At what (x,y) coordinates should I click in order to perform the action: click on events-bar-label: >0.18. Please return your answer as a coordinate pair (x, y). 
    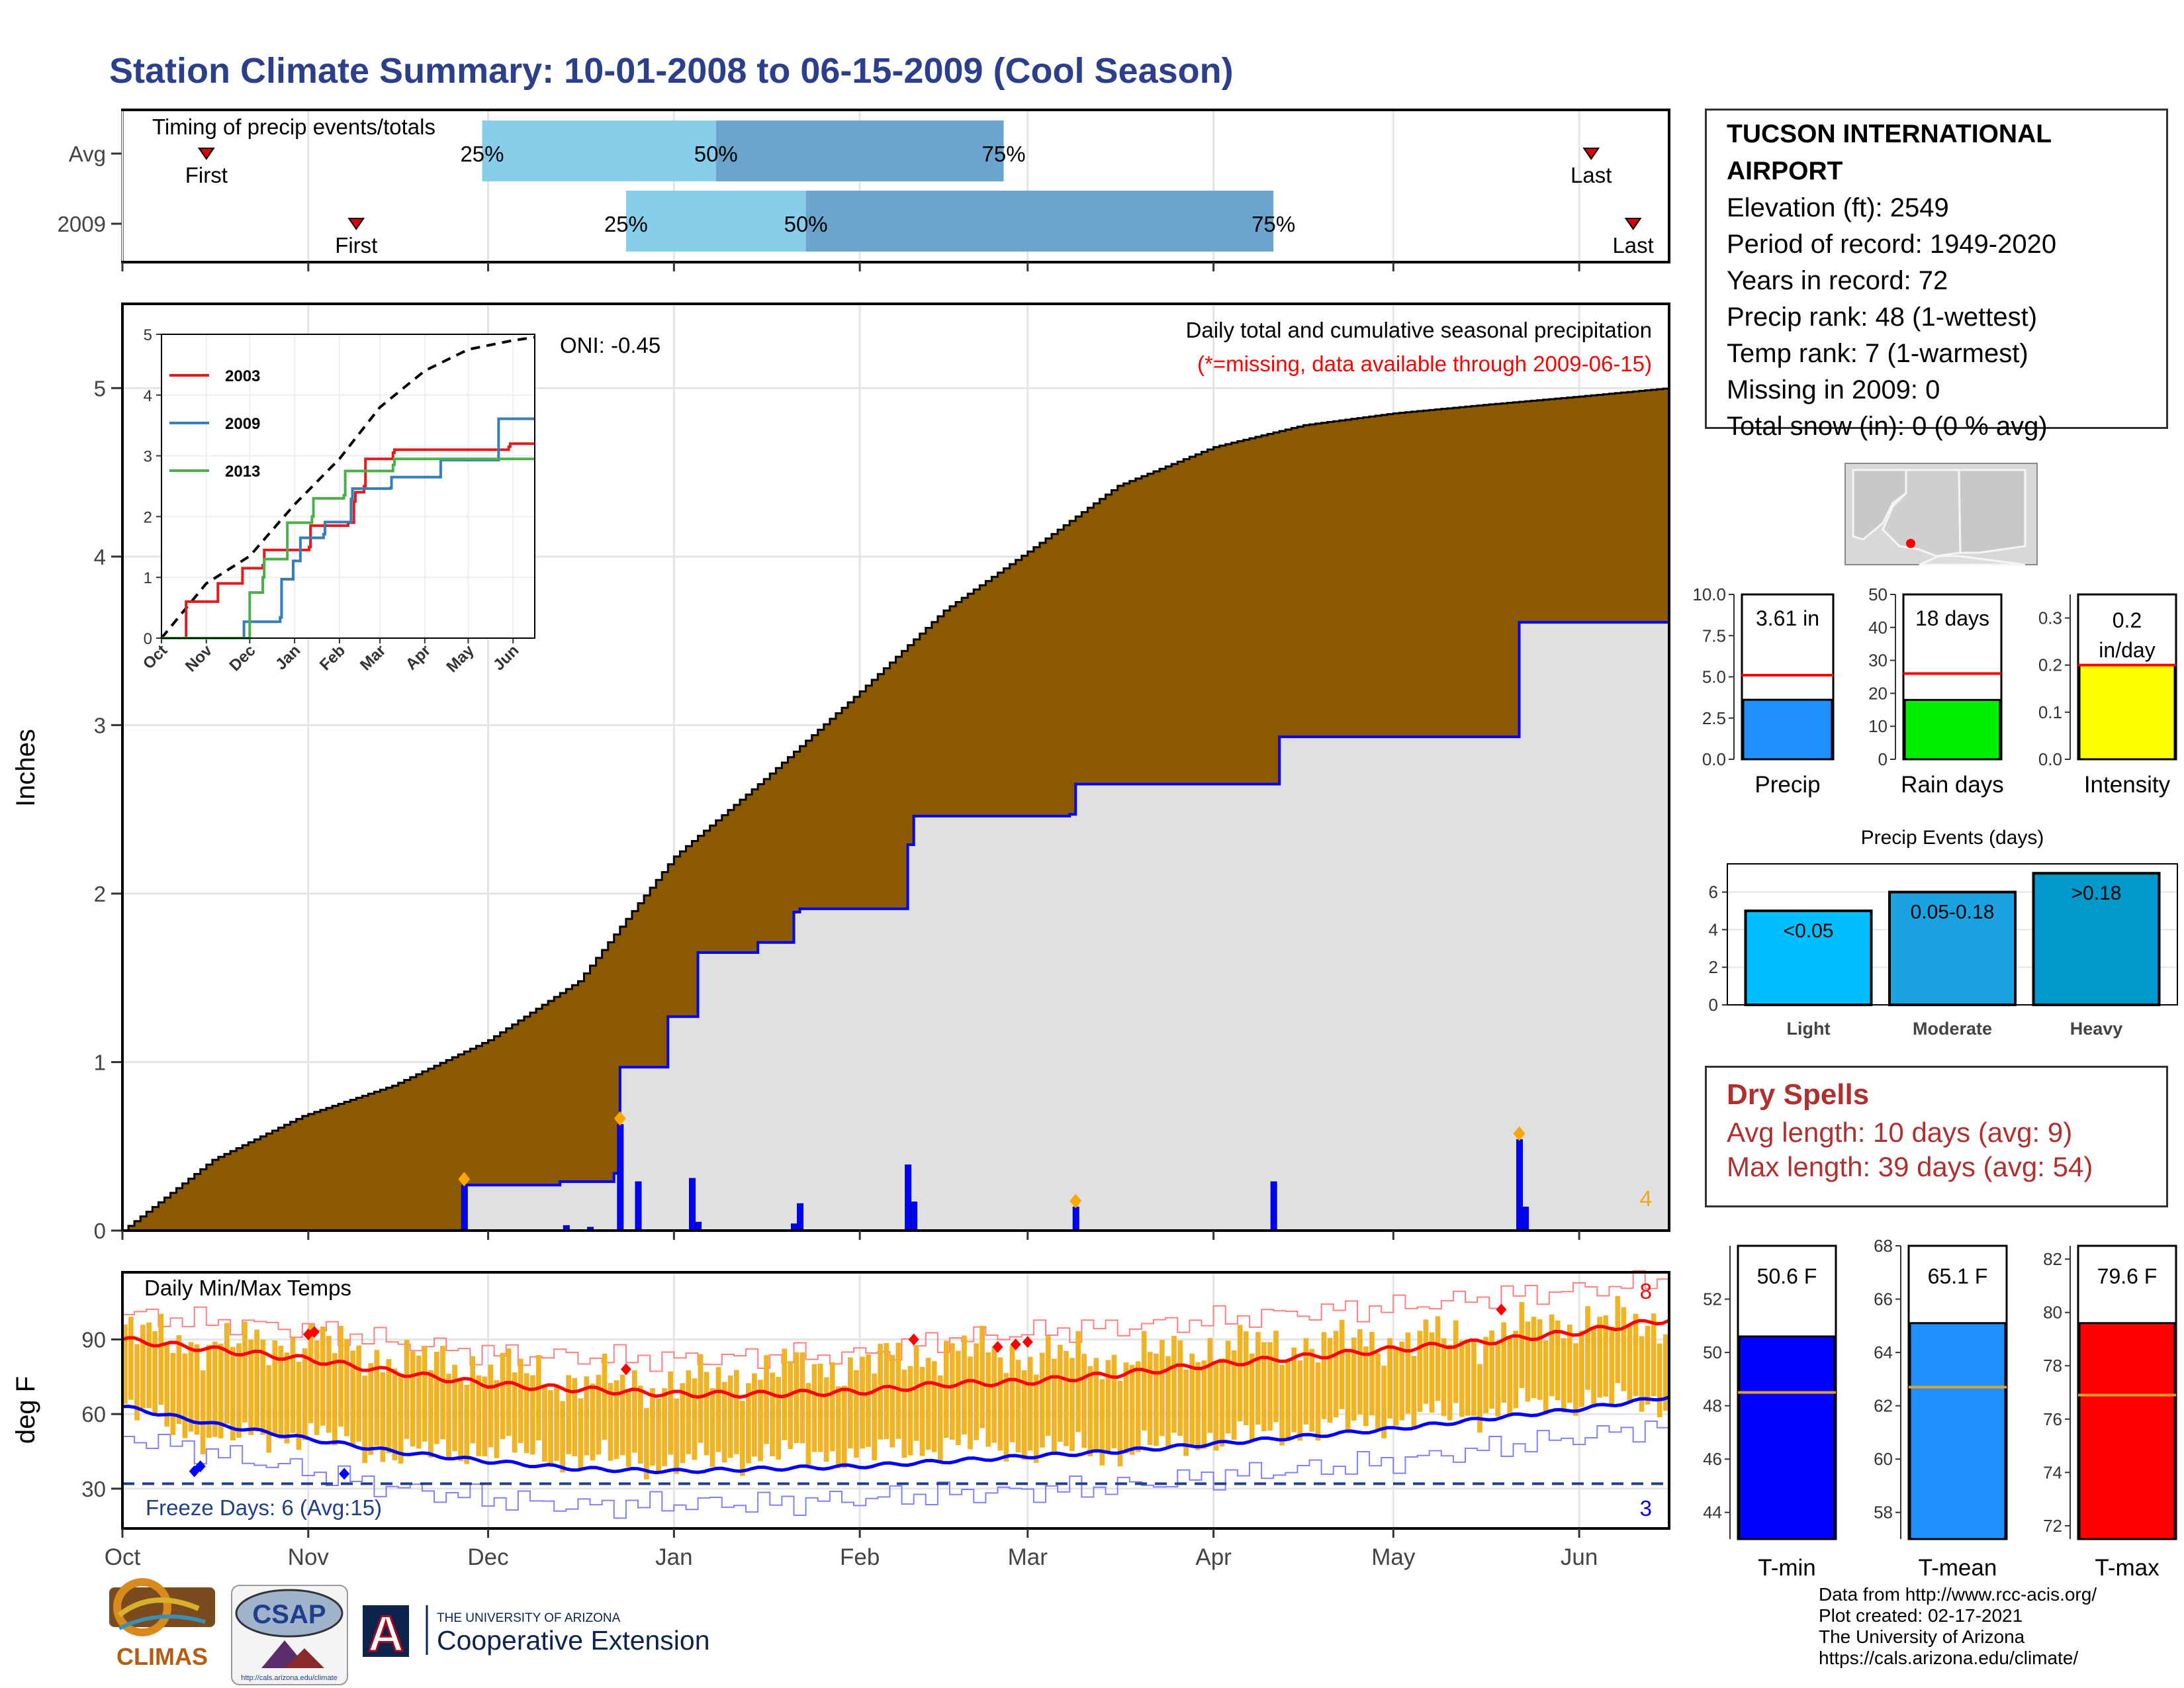
    Looking at the image, I should click on (2096, 893).